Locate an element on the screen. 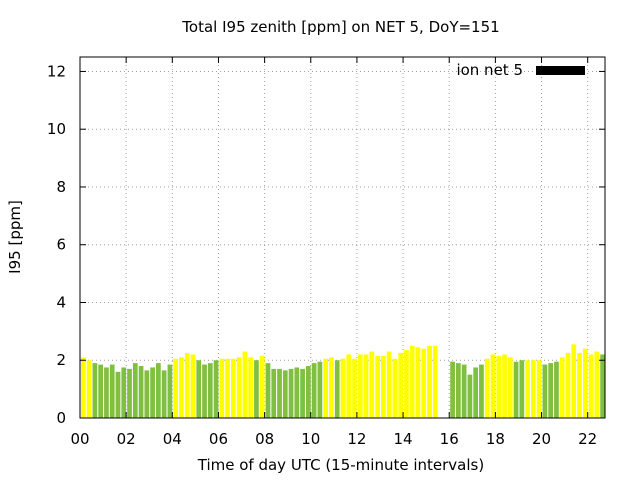 The height and width of the screenshot is (480, 640). x-tick-label: 16 is located at coordinates (449, 439).